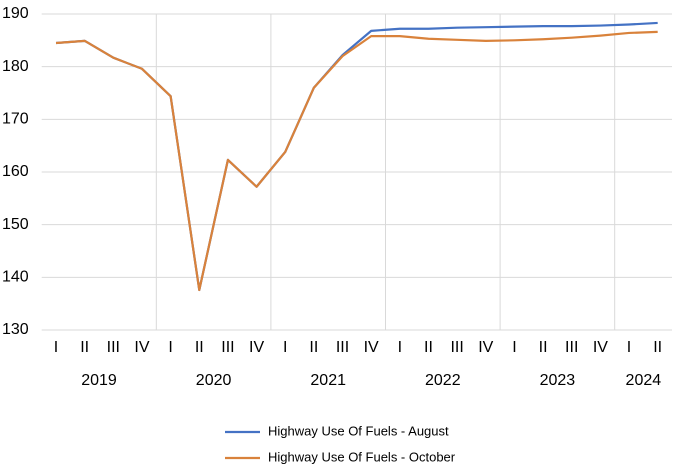  What do you see at coordinates (328, 380) in the screenshot?
I see `year-label: 2021` at bounding box center [328, 380].